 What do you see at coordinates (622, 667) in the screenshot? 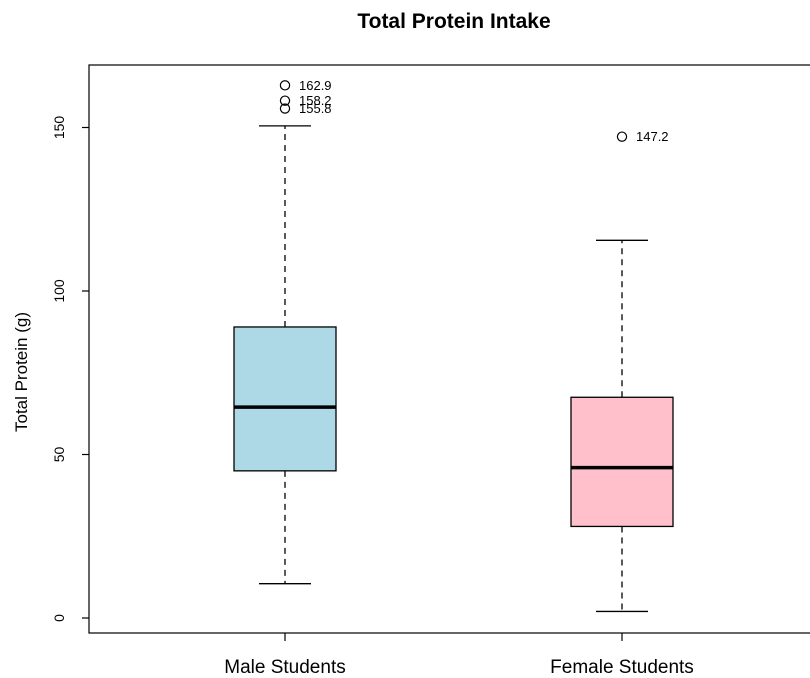
I see `x-tick-label: Female Students` at bounding box center [622, 667].